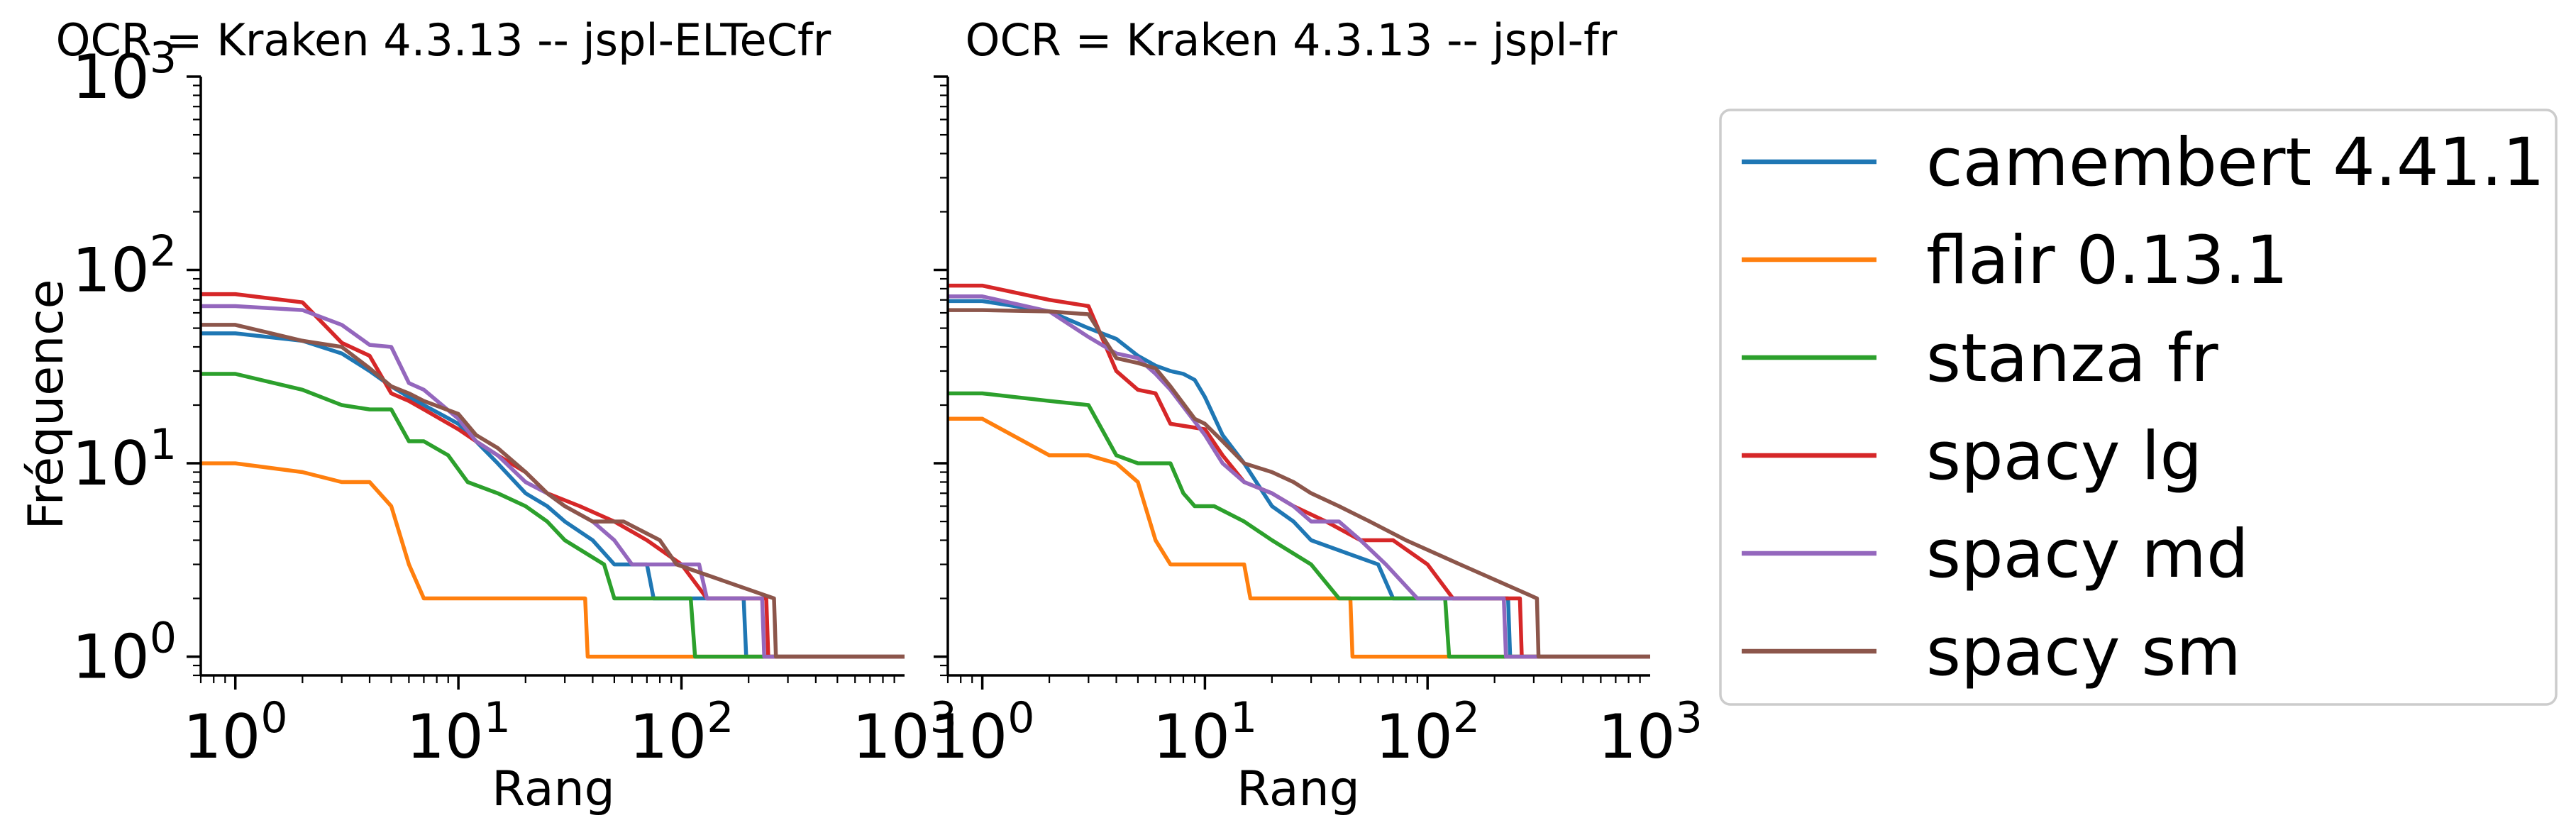 This screenshot has width=2576, height=835. What do you see at coordinates (443, 40) in the screenshot?
I see `left-chart-title: OCR = Kraken 4.3.13 -- jspl-ELTeCfr` at bounding box center [443, 40].